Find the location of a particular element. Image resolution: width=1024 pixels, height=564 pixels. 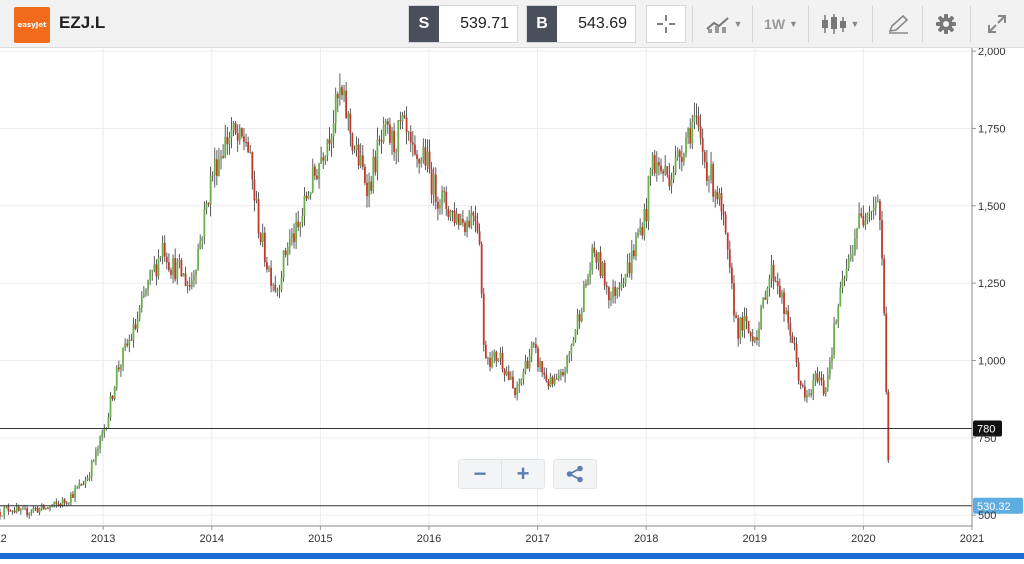

gear-icon is located at coordinates (946, 24).